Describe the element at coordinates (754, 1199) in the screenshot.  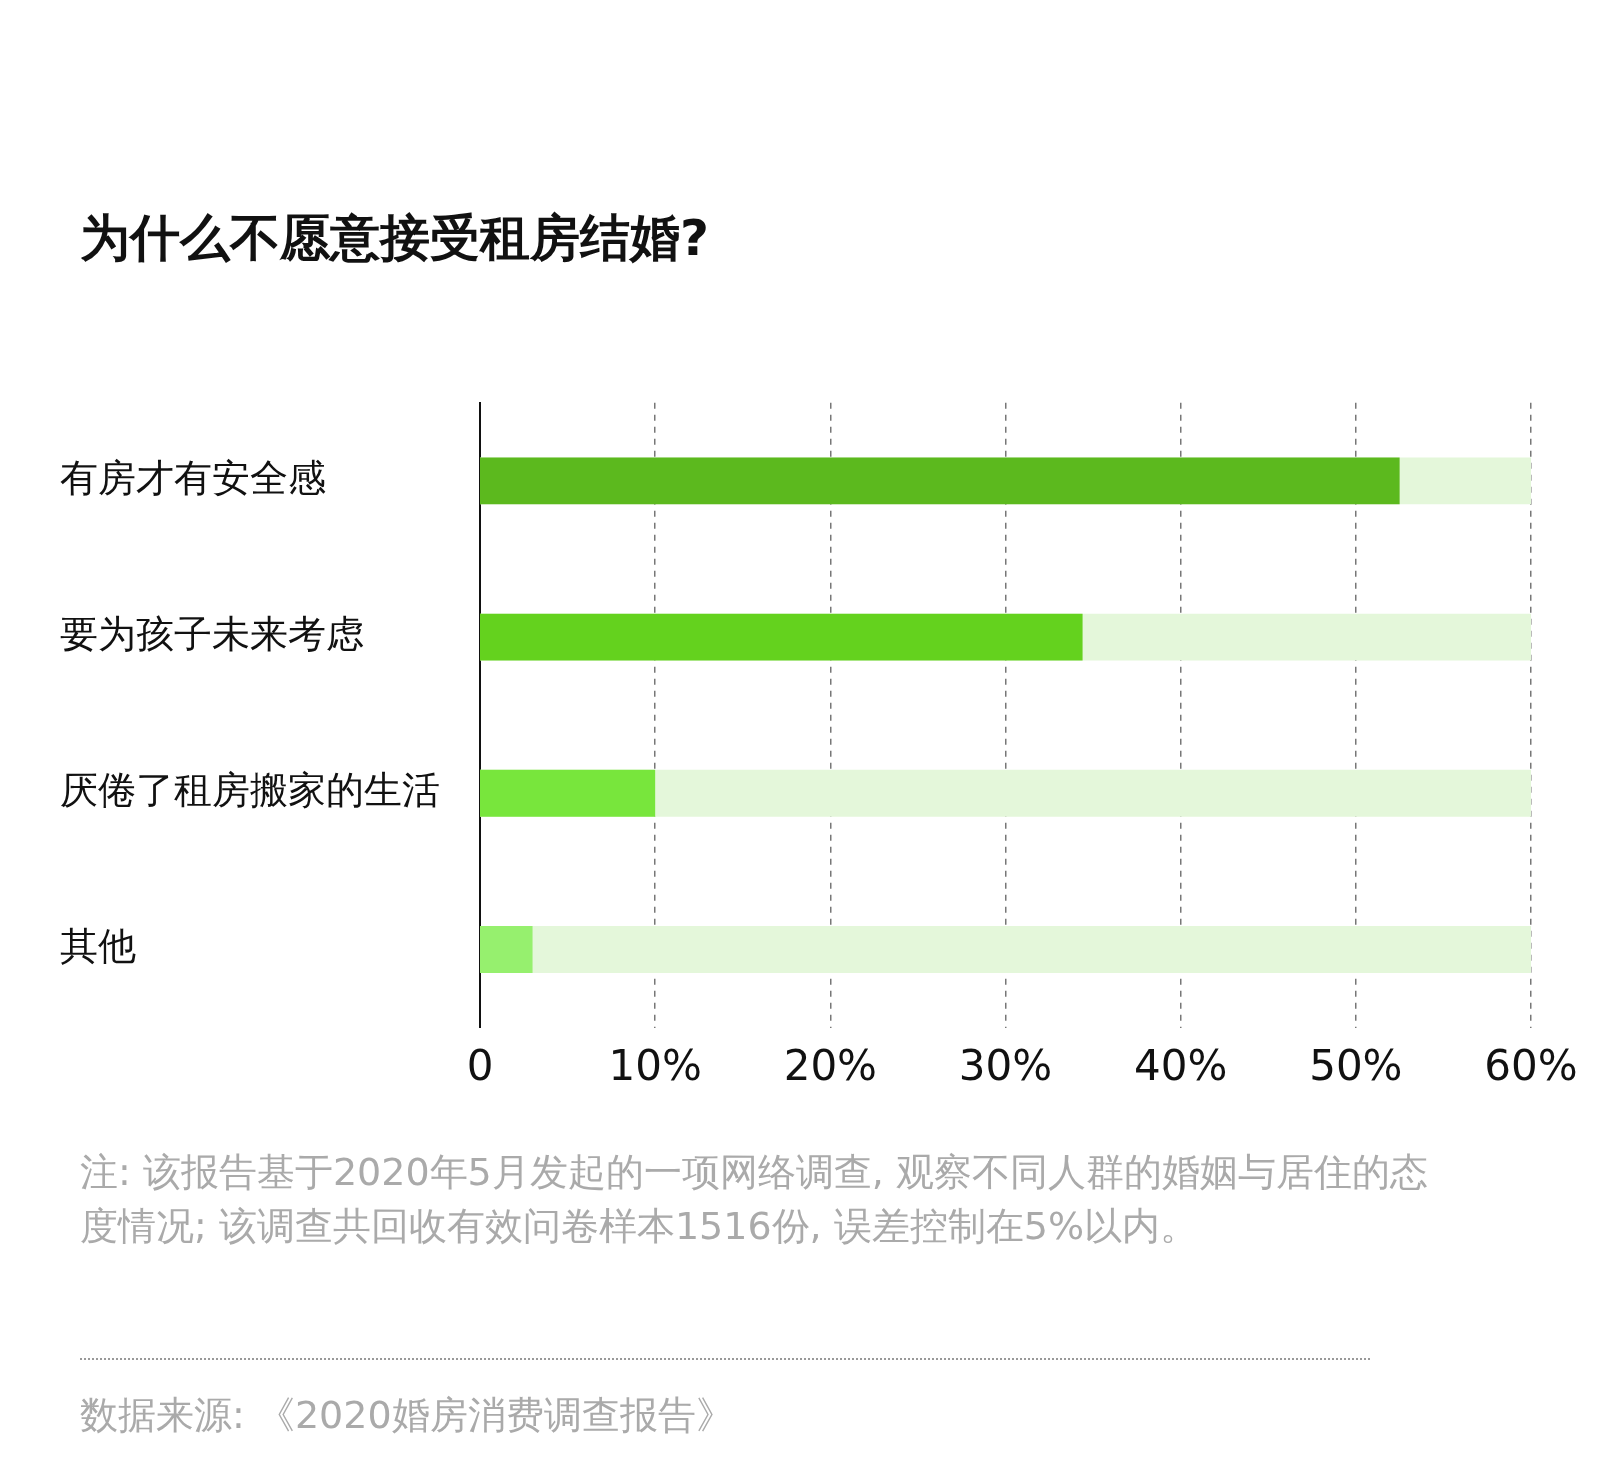
I see `text: 注: 该报告基于2020年5月发起的一项网络调查, 观察不同人群的婚姻与居住的态度情况; 该调查共回收有效问卷样本1516份, 误差控制在5%以内。` at that location.